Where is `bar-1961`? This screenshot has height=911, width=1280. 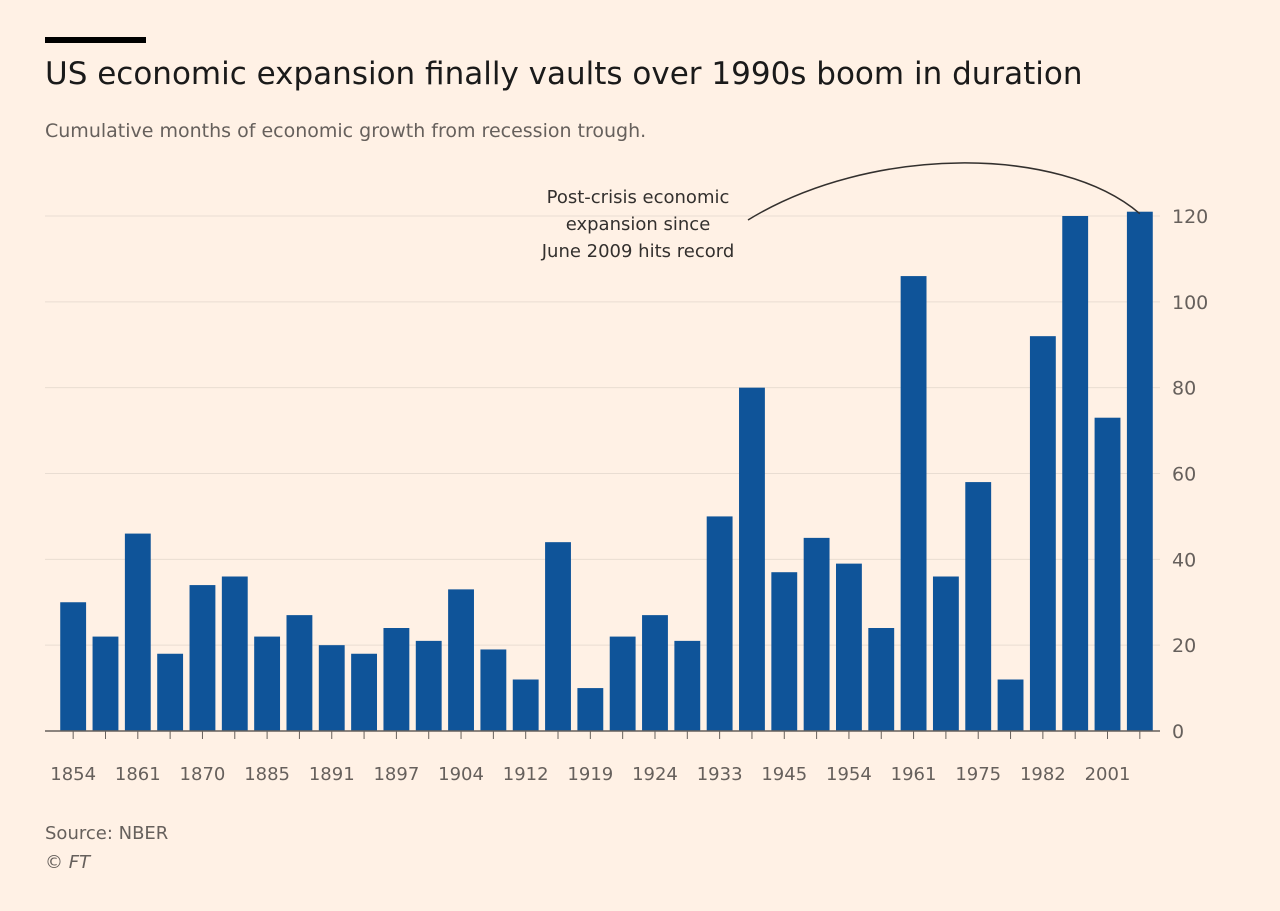
bar-1961 is located at coordinates (913, 503).